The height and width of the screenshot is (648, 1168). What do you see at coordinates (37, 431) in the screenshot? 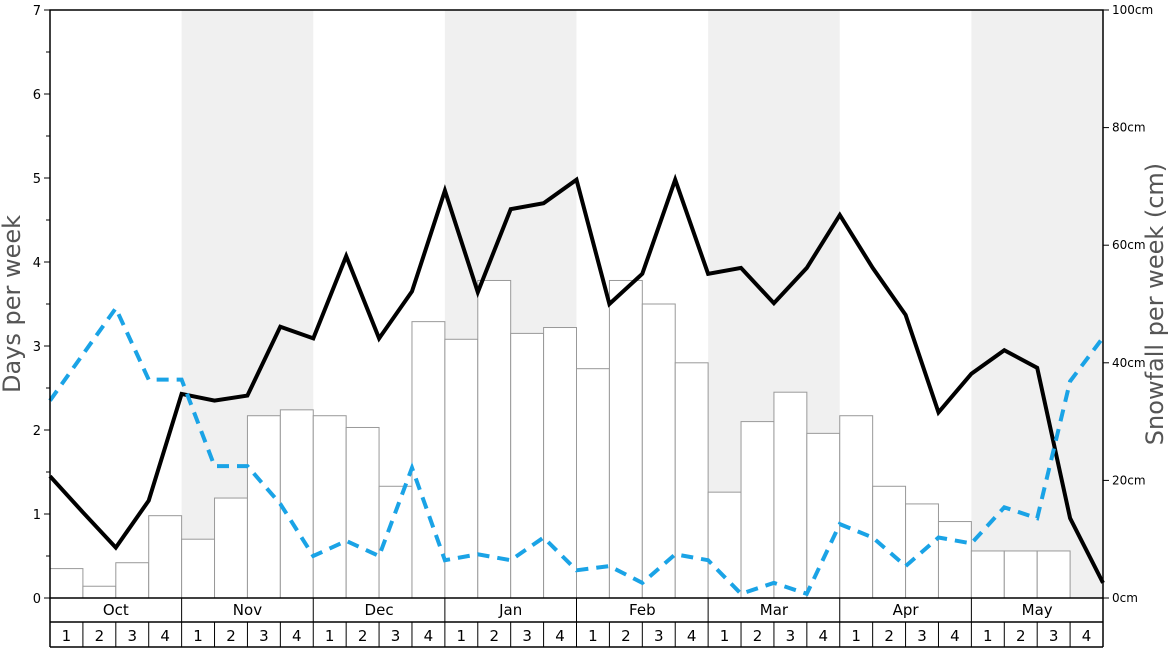
I see `left-tick-label: 2` at bounding box center [37, 431].